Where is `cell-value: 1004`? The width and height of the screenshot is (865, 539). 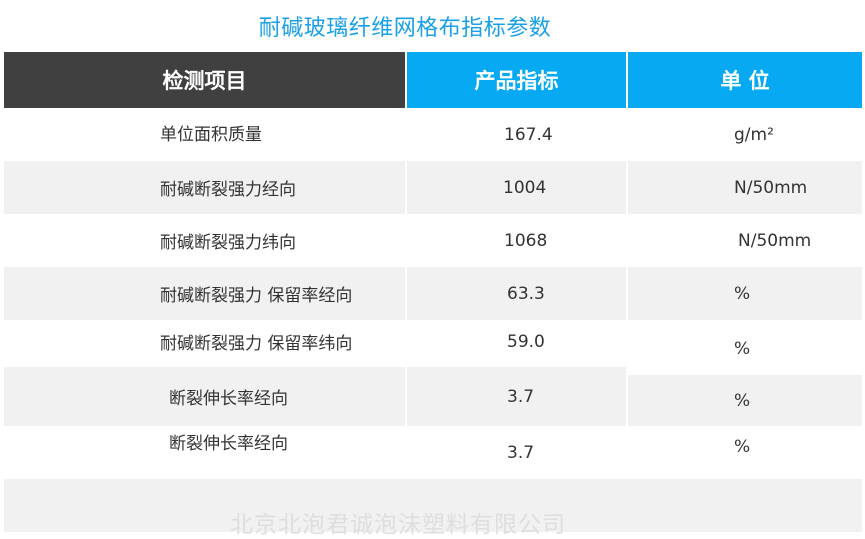
cell-value: 1004 is located at coordinates (516, 187).